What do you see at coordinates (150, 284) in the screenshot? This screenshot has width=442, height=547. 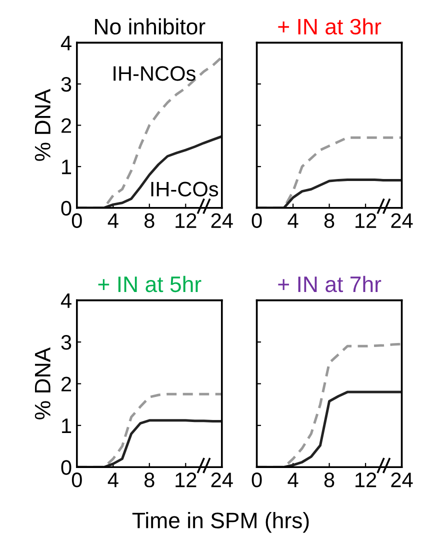 I see `chart-title: + IN at 5hr` at bounding box center [150, 284].